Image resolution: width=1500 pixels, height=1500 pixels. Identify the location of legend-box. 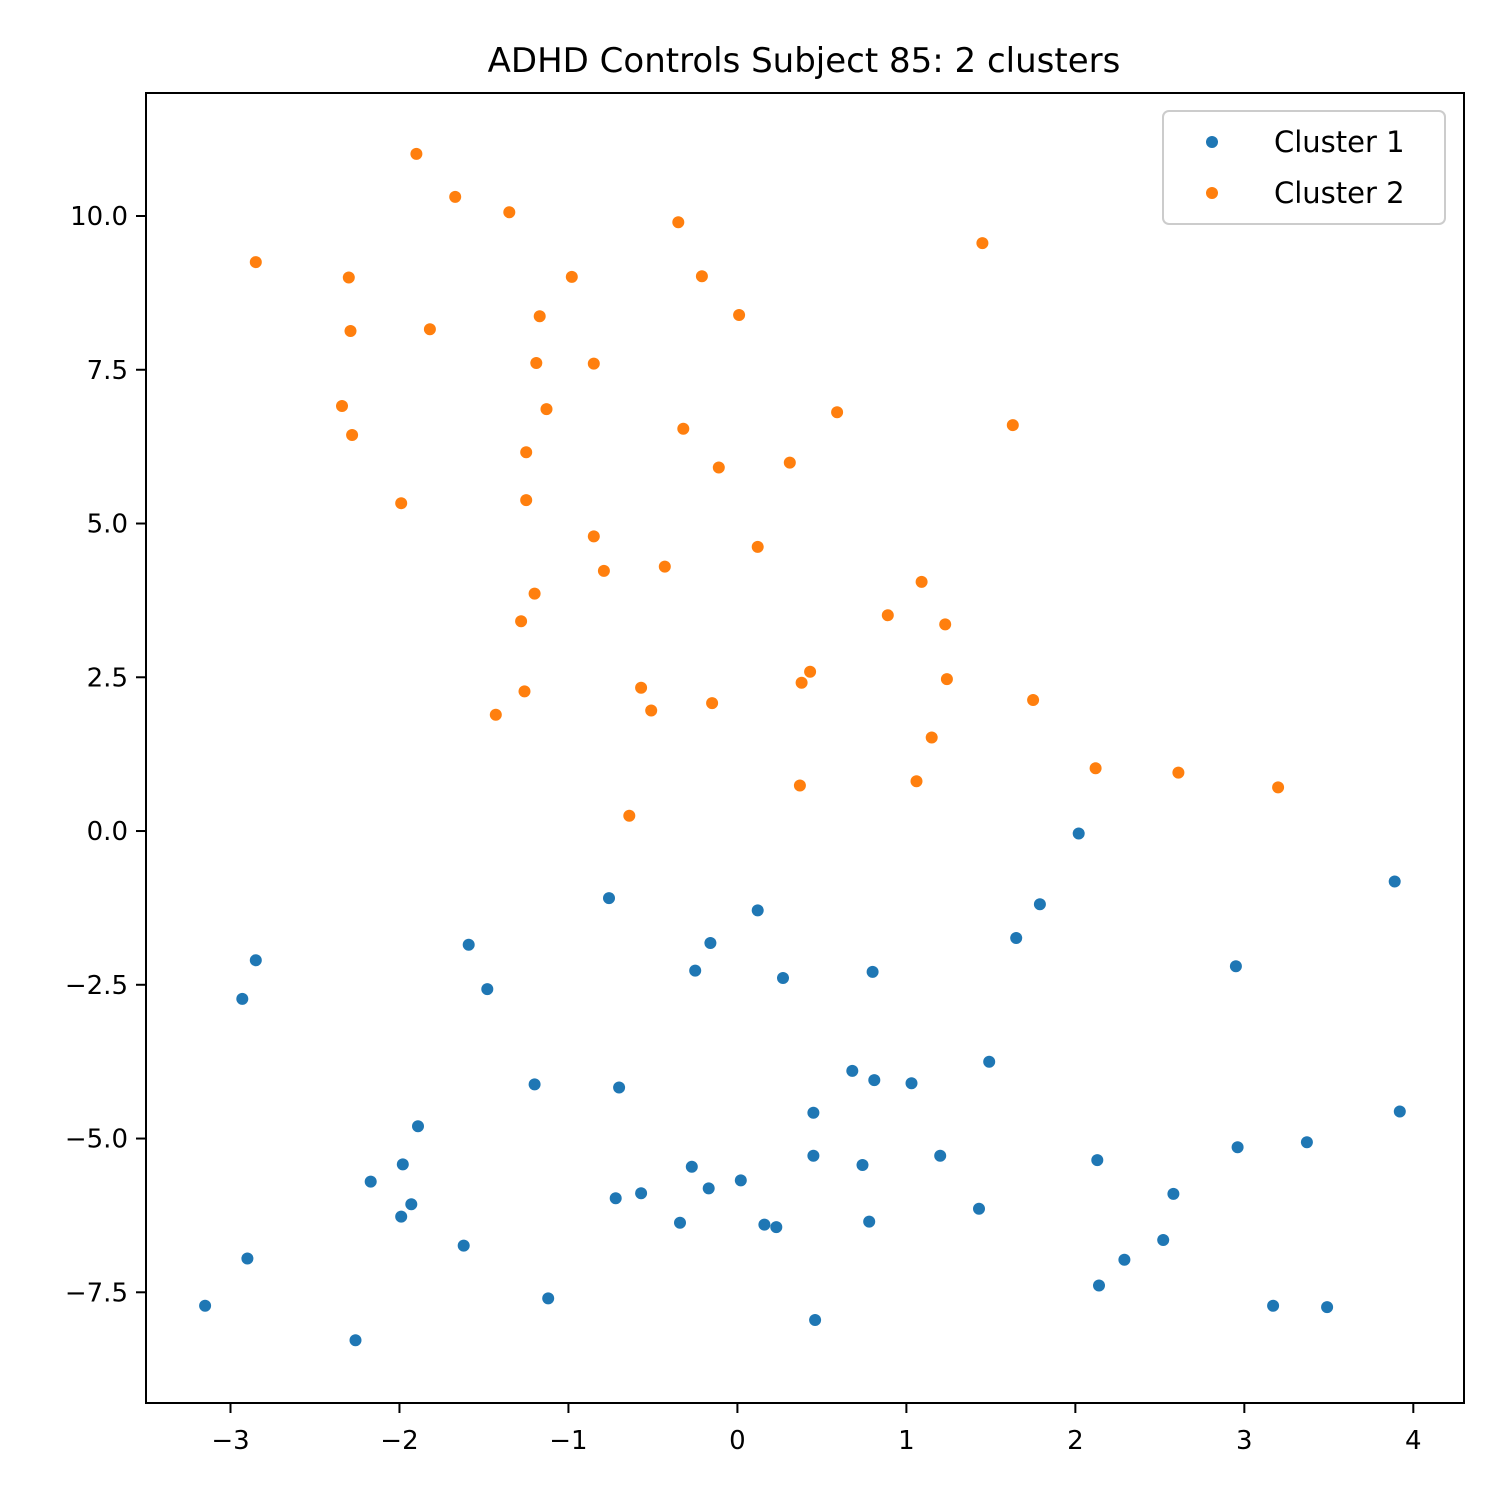
(1304, 167).